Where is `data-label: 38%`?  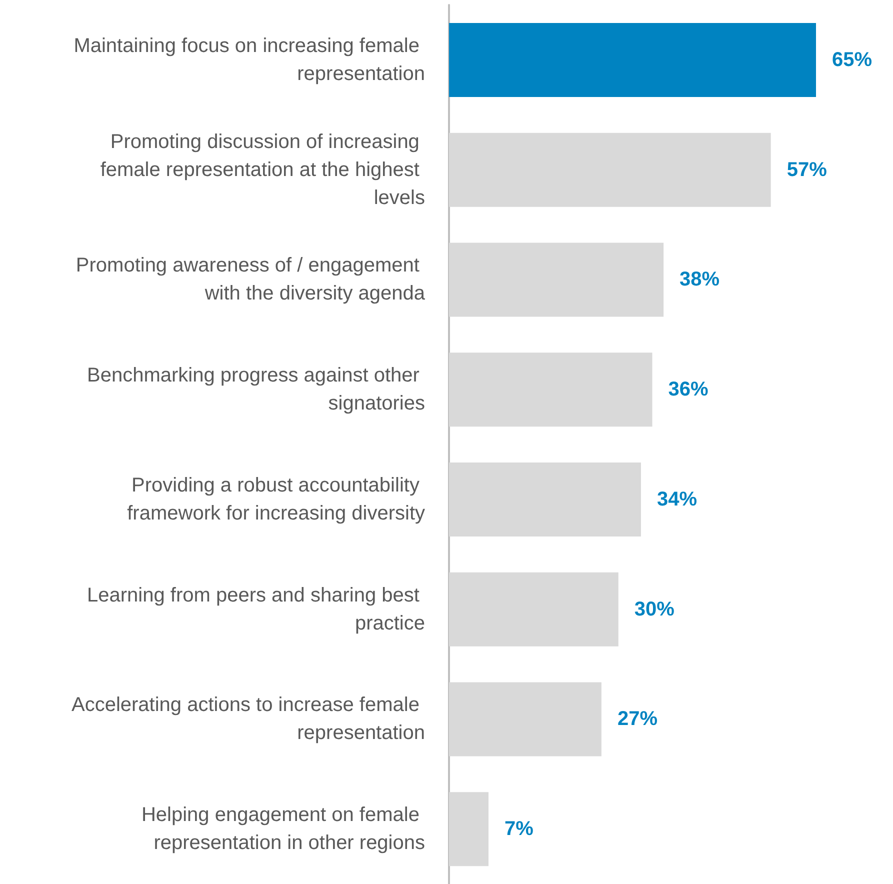 data-label: 38% is located at coordinates (700, 279).